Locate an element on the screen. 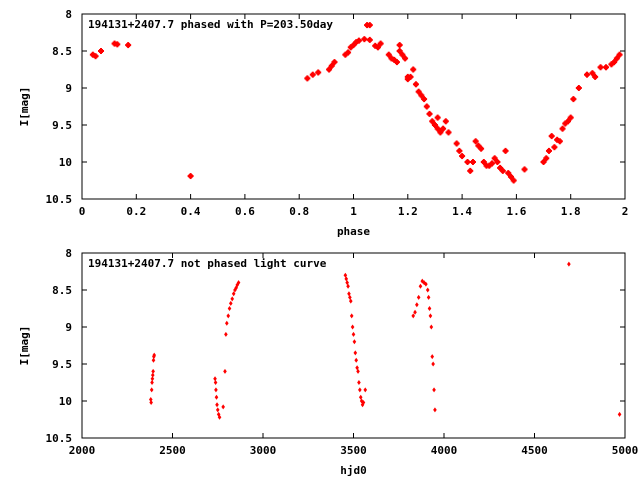 This screenshot has width=640, height=480. x-tick-label: 2500 is located at coordinates (172, 450).